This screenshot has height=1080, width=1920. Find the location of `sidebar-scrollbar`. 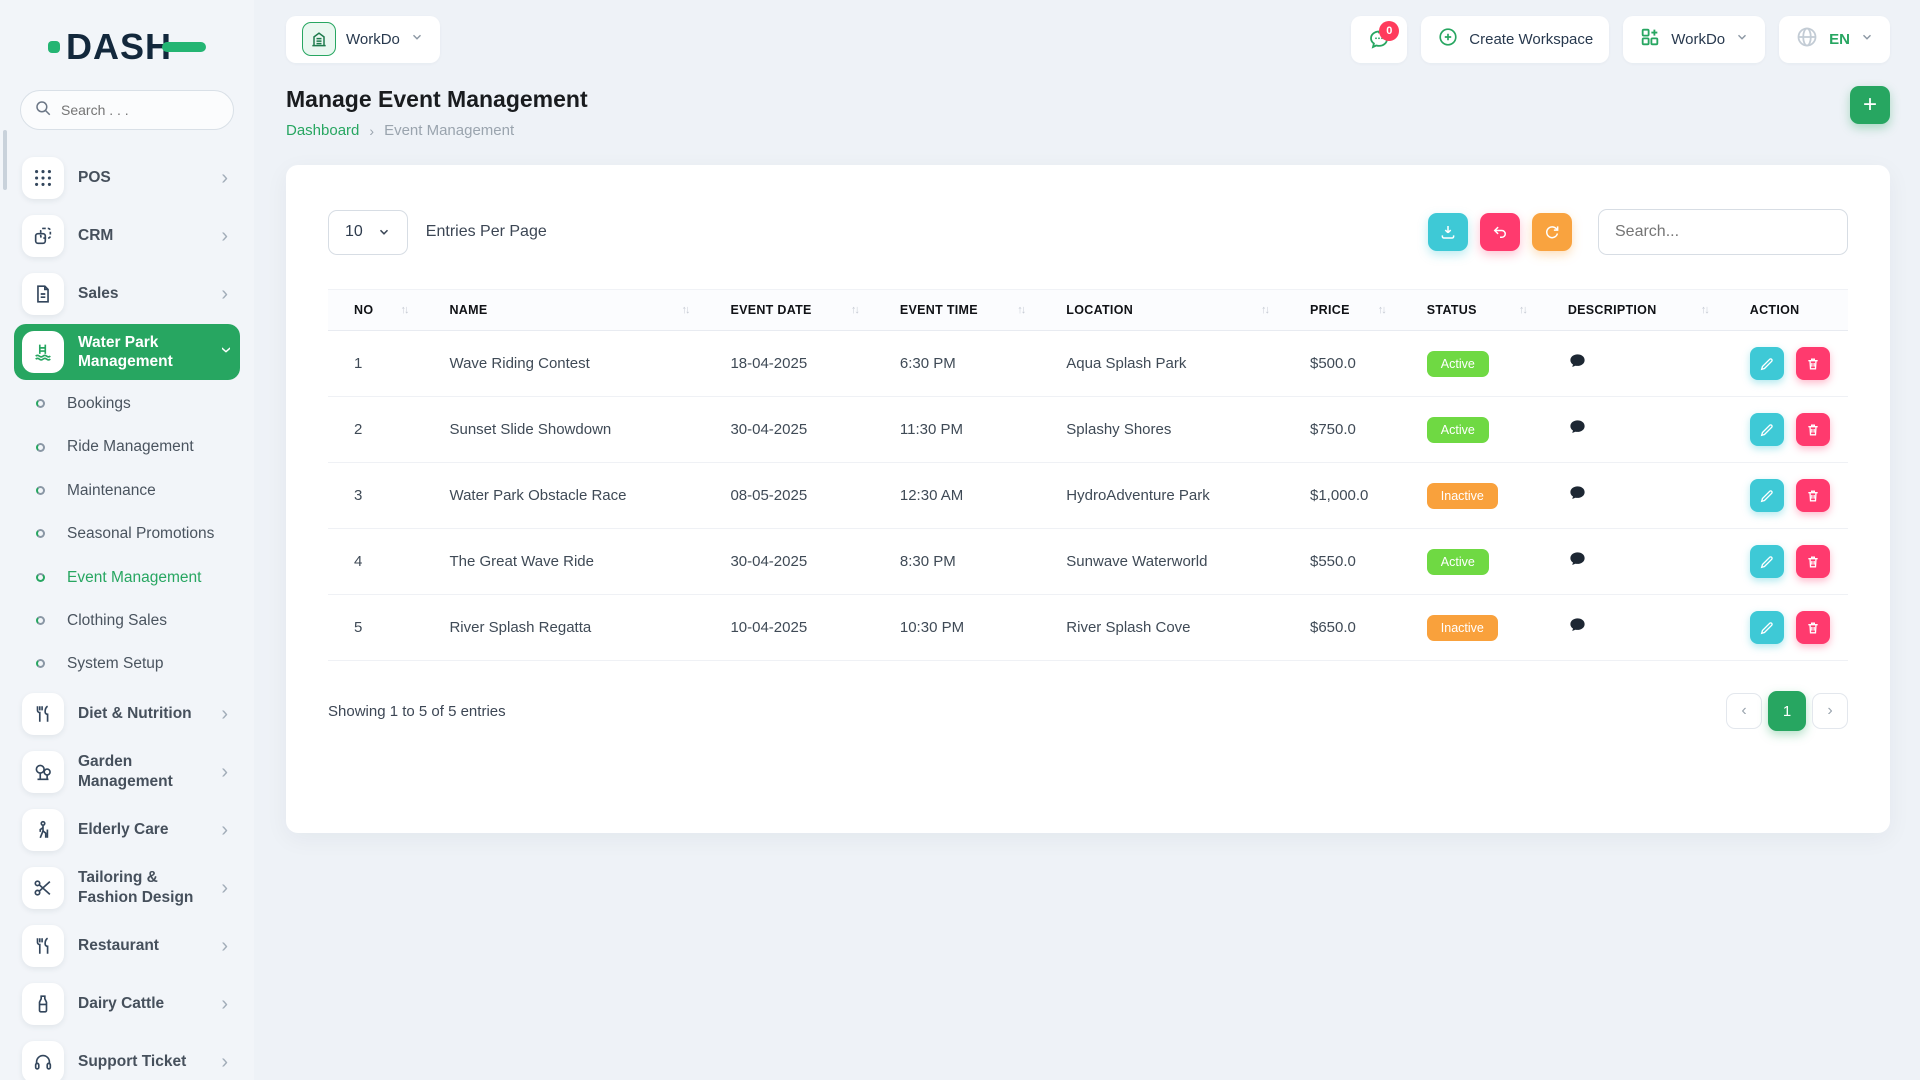

sidebar-scrollbar is located at coordinates (5, 160).